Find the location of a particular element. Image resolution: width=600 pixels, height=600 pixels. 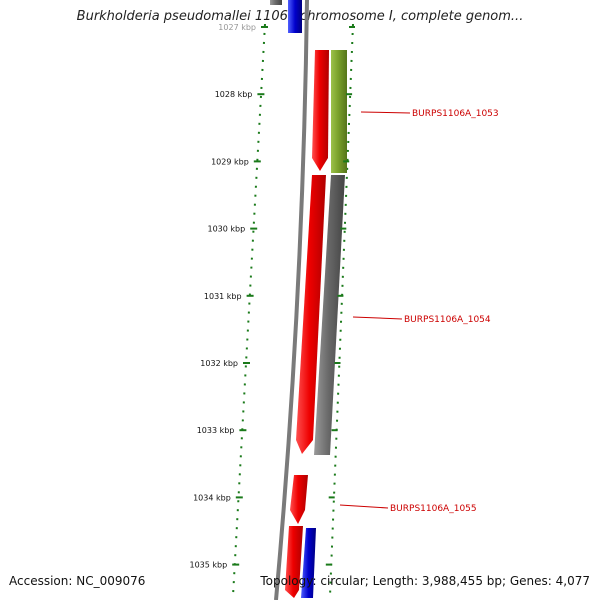

tick-label-1030: 1030 kbp is located at coordinates (226, 229).